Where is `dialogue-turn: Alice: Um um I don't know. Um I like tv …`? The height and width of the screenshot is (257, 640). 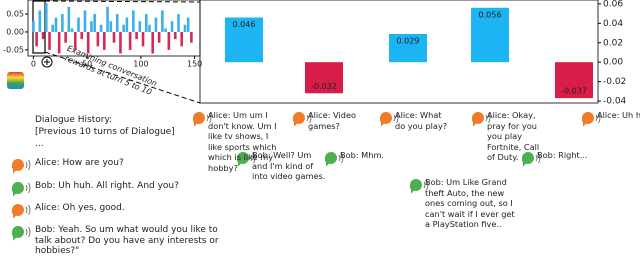 dialogue-turn: Alice: Um um I don't know. Um I like tv … is located at coordinates (242, 141).